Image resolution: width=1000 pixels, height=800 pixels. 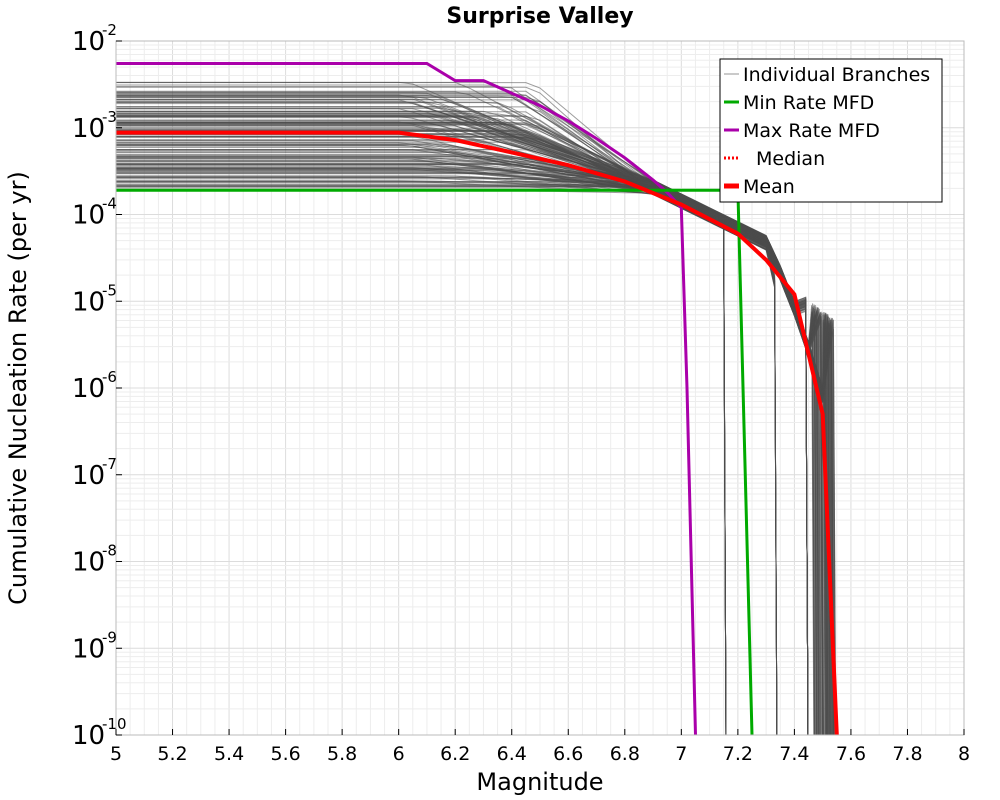 I want to click on x-axis-label: Magnitude, so click(x=539, y=782).